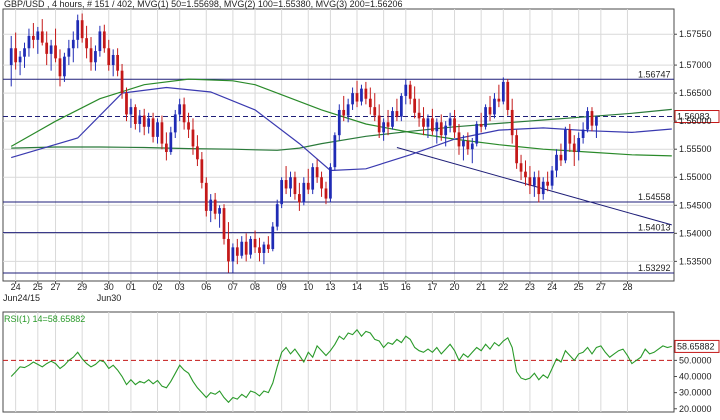 The image size is (720, 420). What do you see at coordinates (432, 287) in the screenshot?
I see `x-tick-label: 17` at bounding box center [432, 287].